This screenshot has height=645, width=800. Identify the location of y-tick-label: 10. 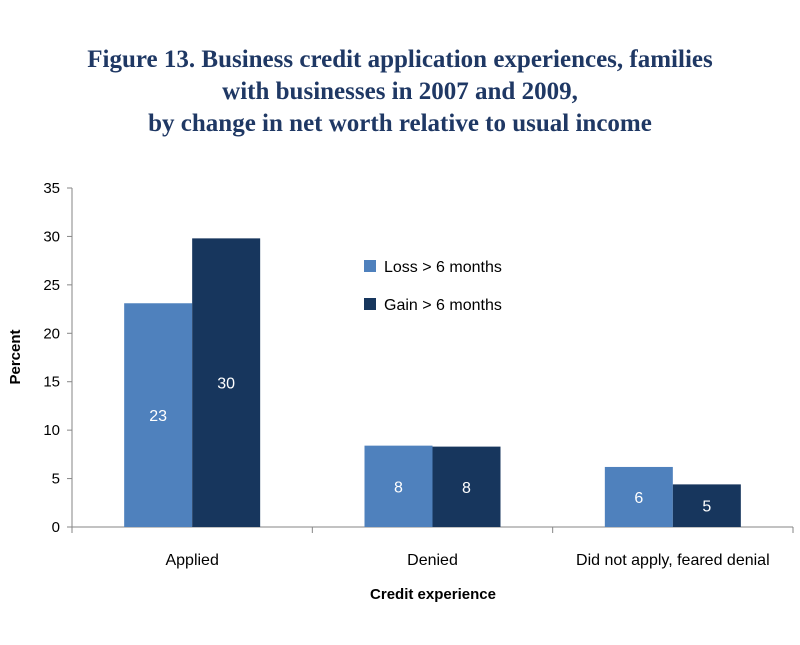
(51, 430).